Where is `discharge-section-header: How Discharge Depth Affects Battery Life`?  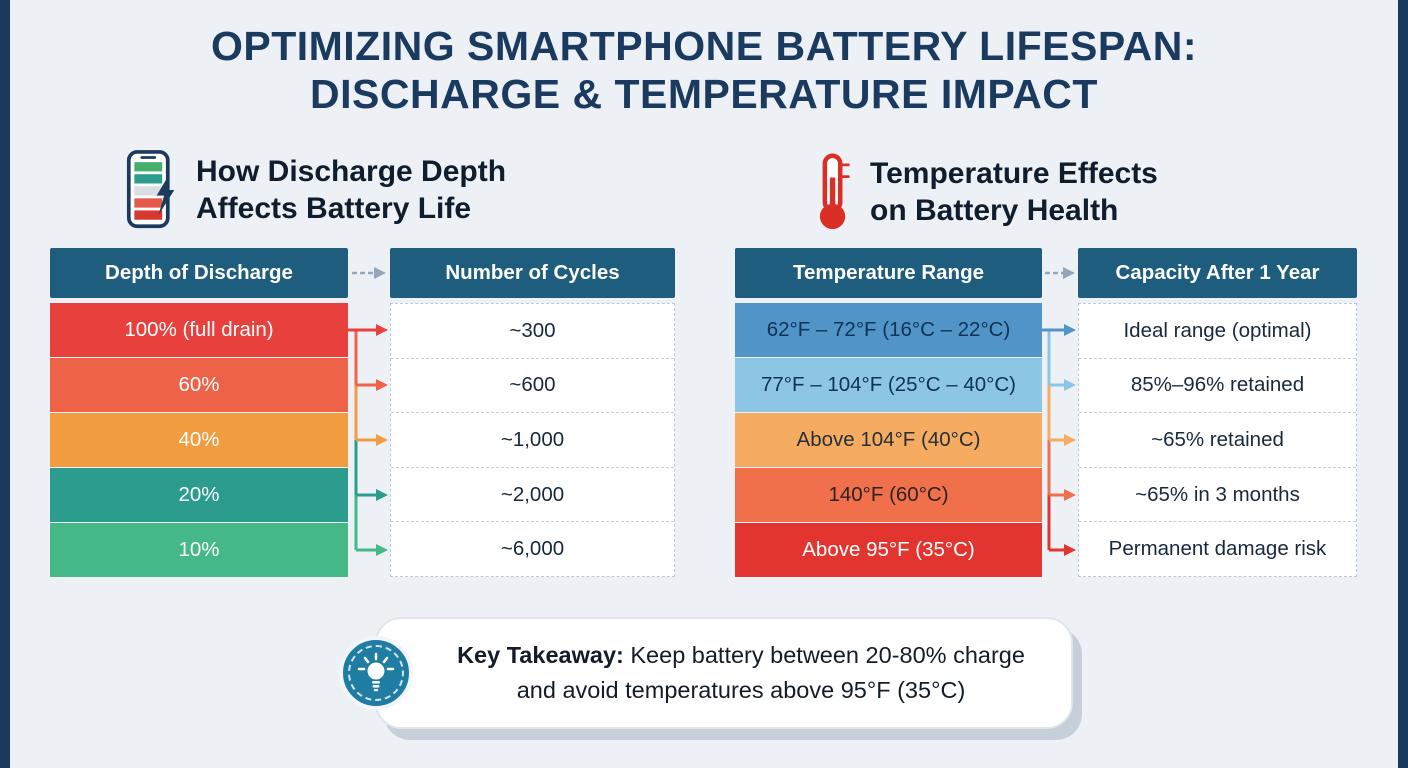
discharge-section-header: How Discharge Depth Affects Battery Life is located at coordinates (316, 190).